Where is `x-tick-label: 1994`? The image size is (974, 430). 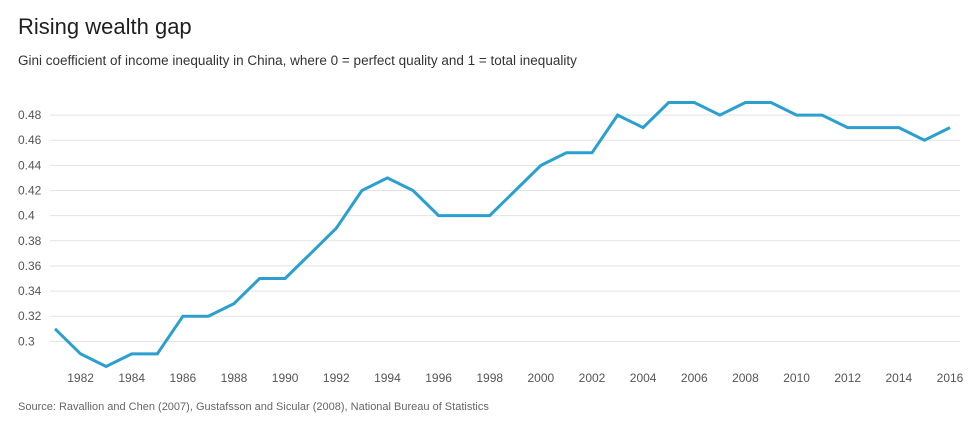
x-tick-label: 1994 is located at coordinates (387, 378).